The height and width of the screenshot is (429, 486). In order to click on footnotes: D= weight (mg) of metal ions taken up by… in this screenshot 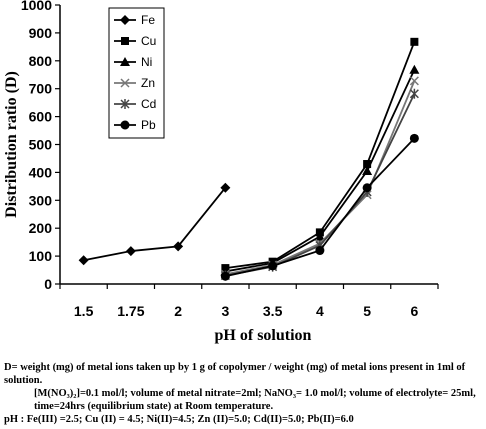, I will do `click(244, 393)`.